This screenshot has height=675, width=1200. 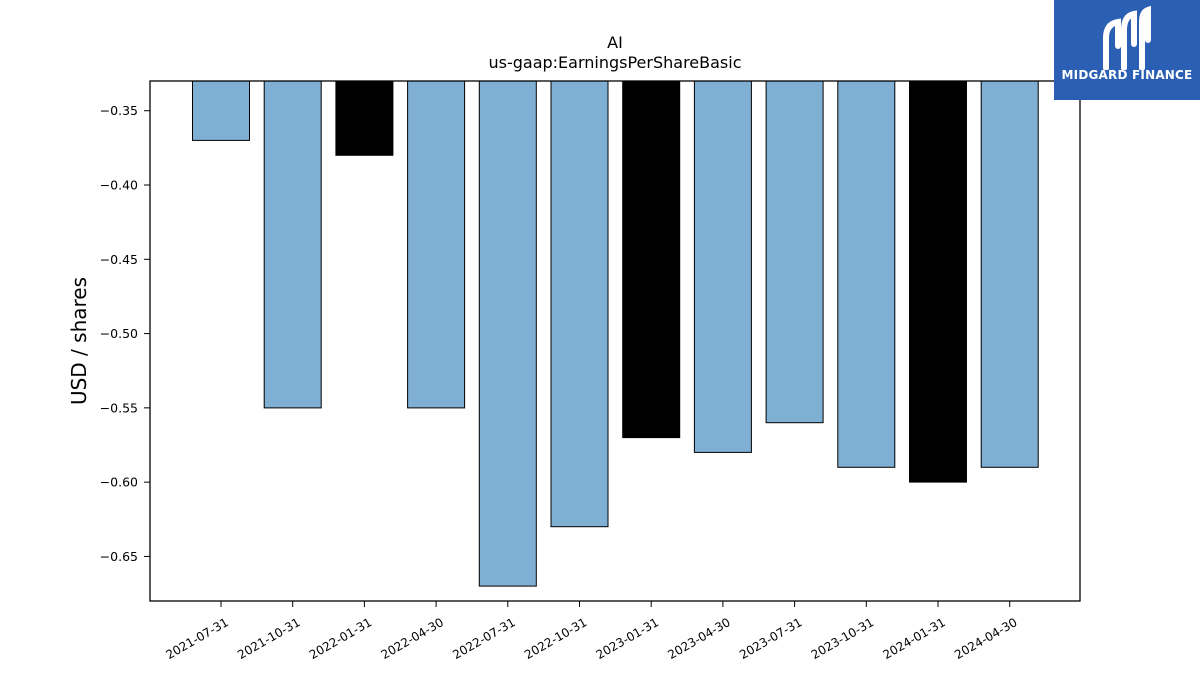 I want to click on x-tick-label: 2022-01-31, so click(x=340, y=638).